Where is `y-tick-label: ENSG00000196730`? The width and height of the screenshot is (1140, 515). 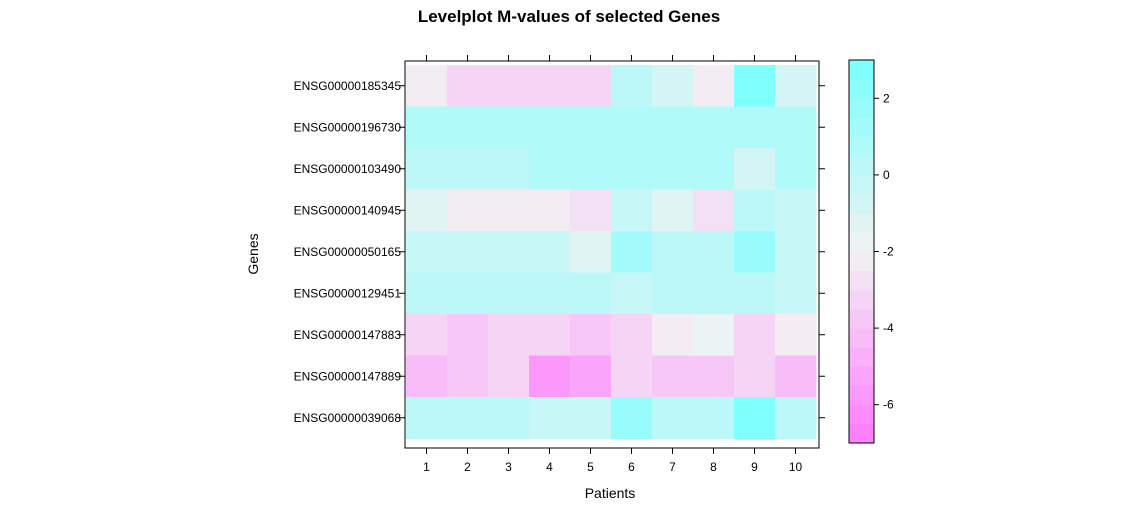
y-tick-label: ENSG00000196730 is located at coordinates (348, 127).